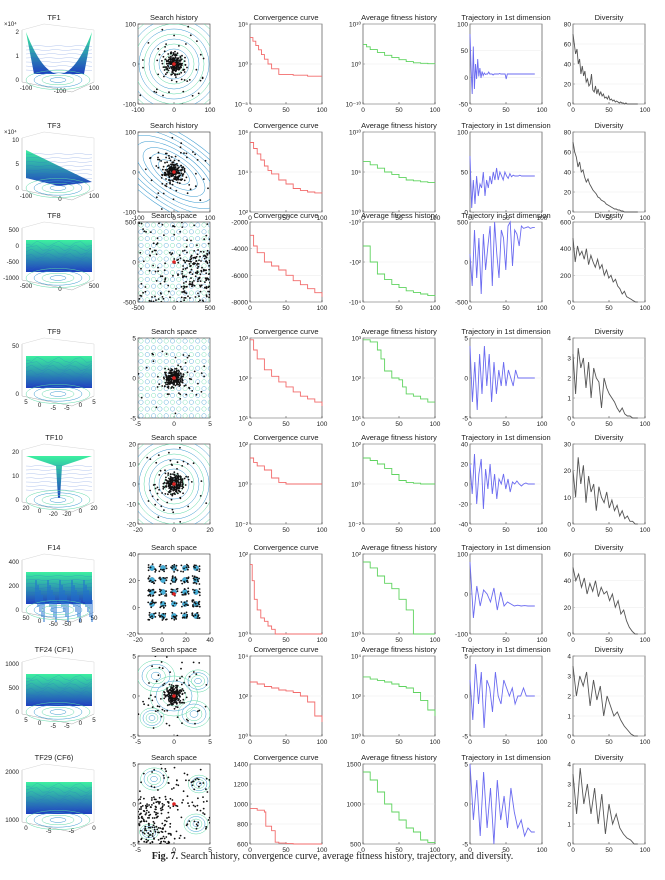  Describe the element at coordinates (609, 17) in the screenshot. I see `panel-title: Diversity` at that location.